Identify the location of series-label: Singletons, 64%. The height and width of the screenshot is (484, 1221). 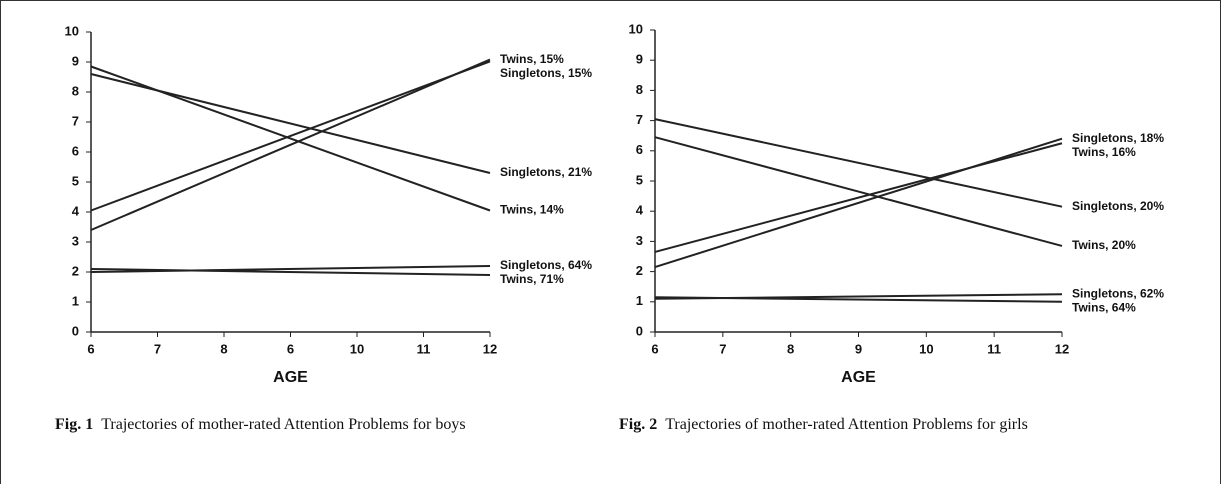
(546, 265).